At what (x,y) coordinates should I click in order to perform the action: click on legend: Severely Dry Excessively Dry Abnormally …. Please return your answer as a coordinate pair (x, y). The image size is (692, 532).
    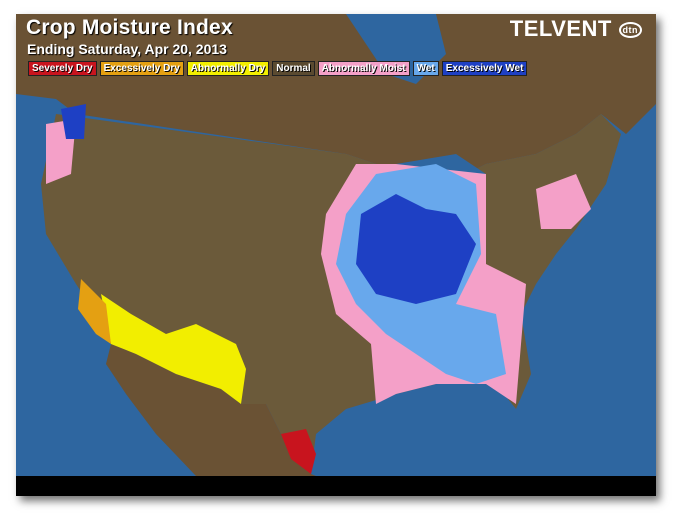
    Looking at the image, I should click on (278, 68).